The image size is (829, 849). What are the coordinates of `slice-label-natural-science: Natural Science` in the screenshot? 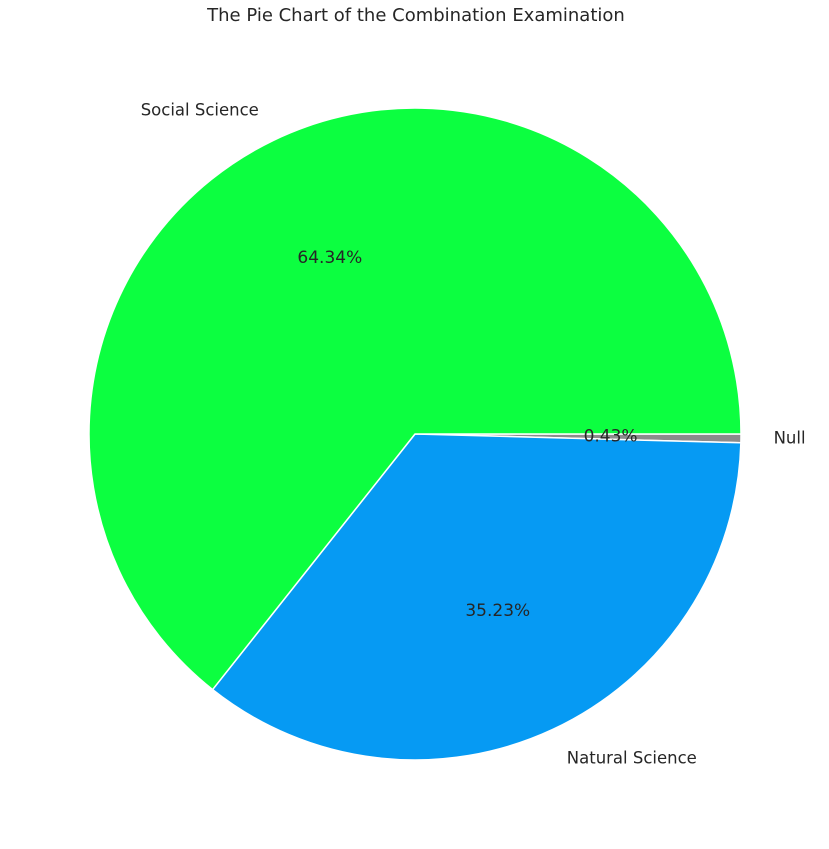 It's located at (632, 757).